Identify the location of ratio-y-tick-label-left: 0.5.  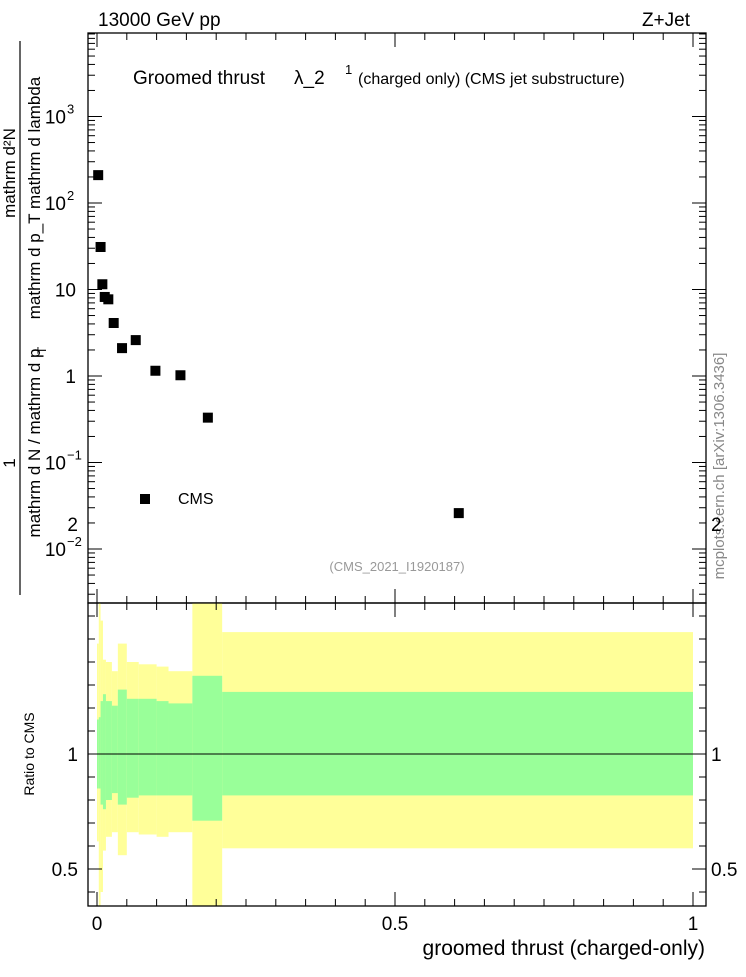
(65, 870).